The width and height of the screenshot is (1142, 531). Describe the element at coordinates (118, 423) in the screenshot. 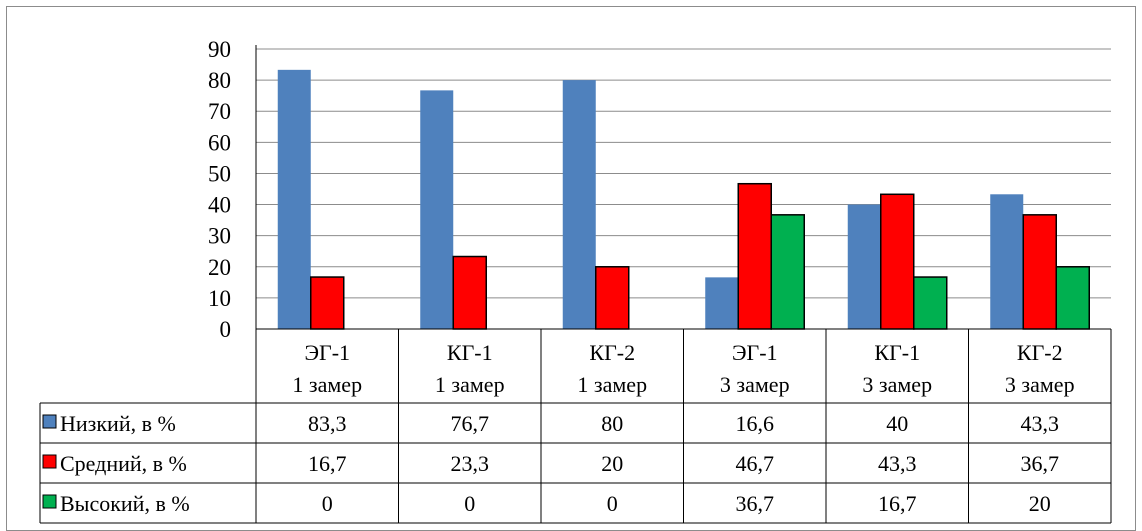

I see `legend-label: Низкий, в %` at that location.